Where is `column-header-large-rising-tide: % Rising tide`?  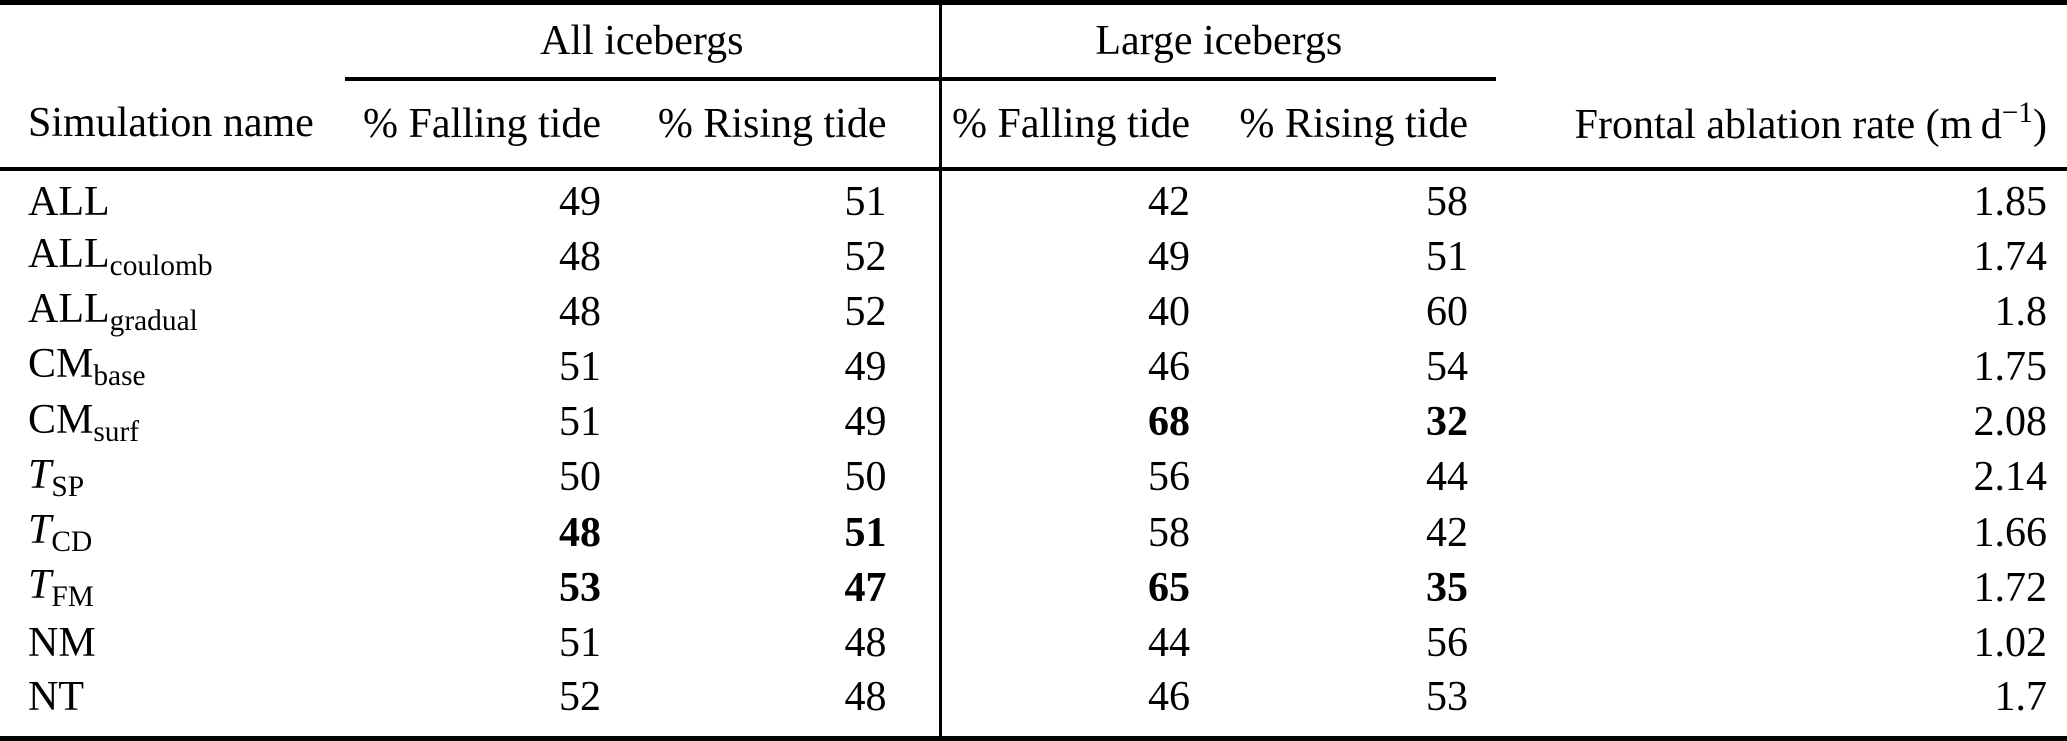 column-header-large-rising-tide: % Rising tide is located at coordinates (1353, 125).